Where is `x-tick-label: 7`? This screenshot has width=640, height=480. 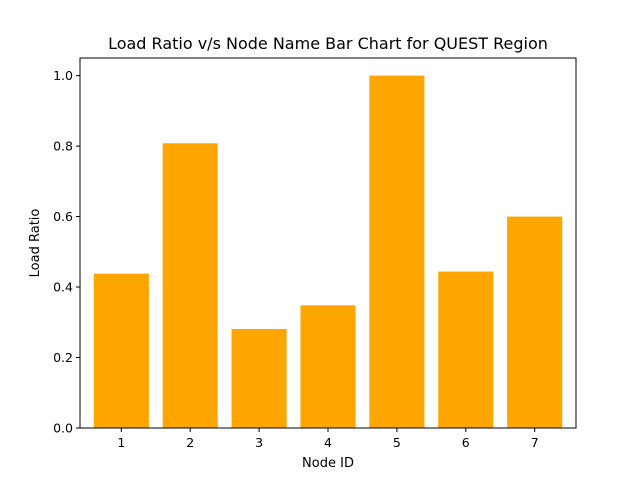 x-tick-label: 7 is located at coordinates (535, 442).